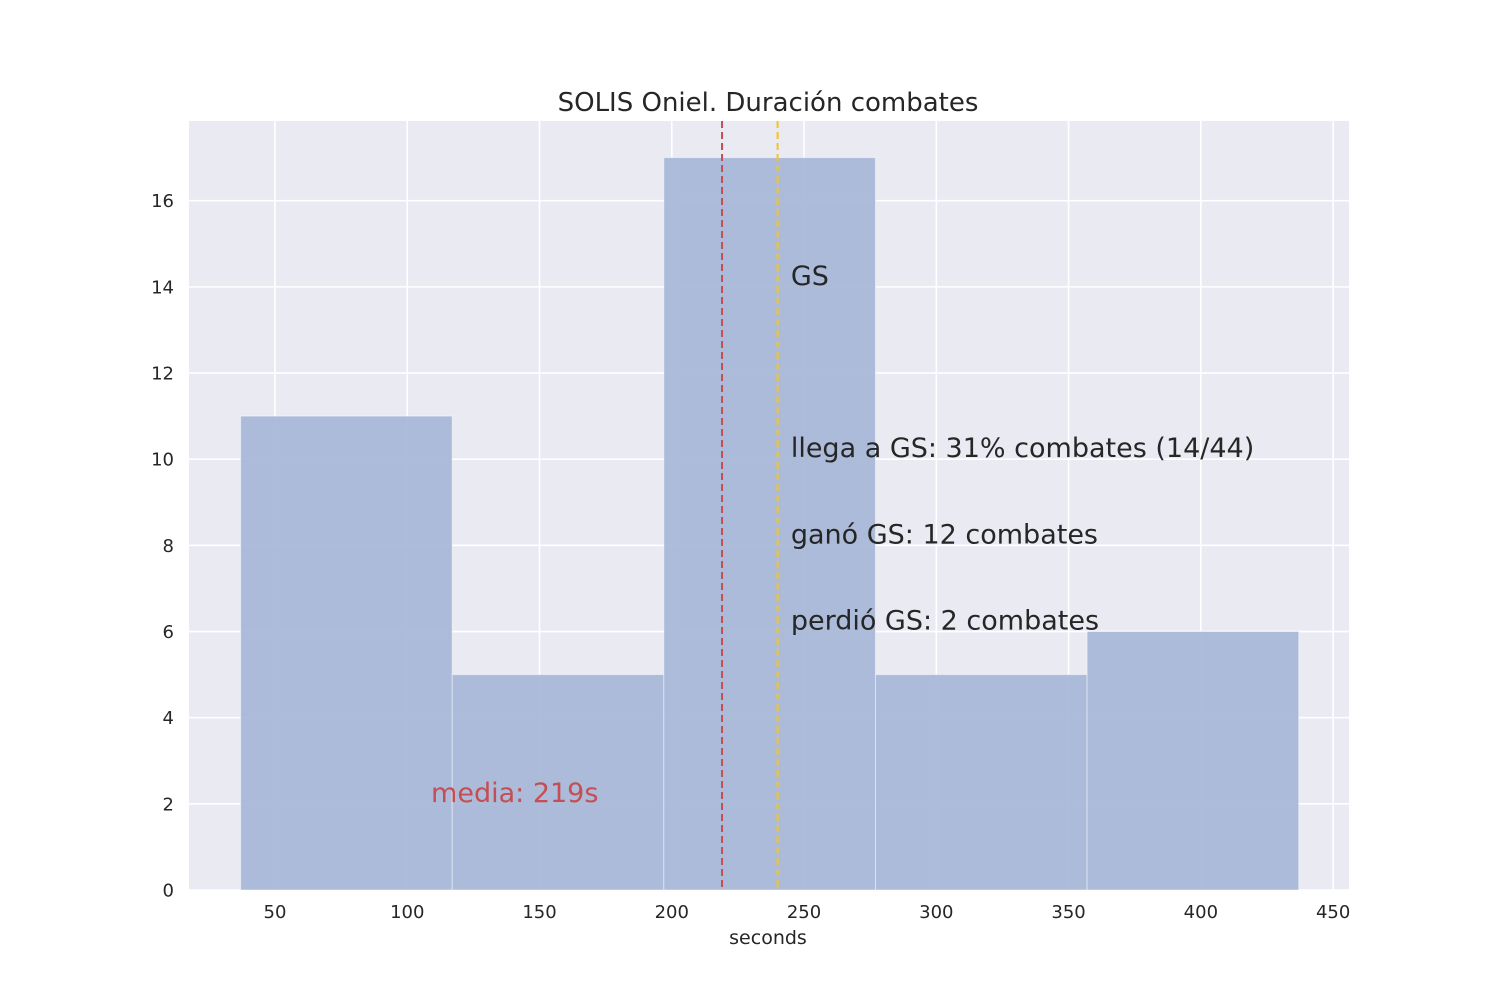 Image resolution: width=1500 pixels, height=1000 pixels. What do you see at coordinates (768, 938) in the screenshot?
I see `x-axis-label: seconds` at bounding box center [768, 938].